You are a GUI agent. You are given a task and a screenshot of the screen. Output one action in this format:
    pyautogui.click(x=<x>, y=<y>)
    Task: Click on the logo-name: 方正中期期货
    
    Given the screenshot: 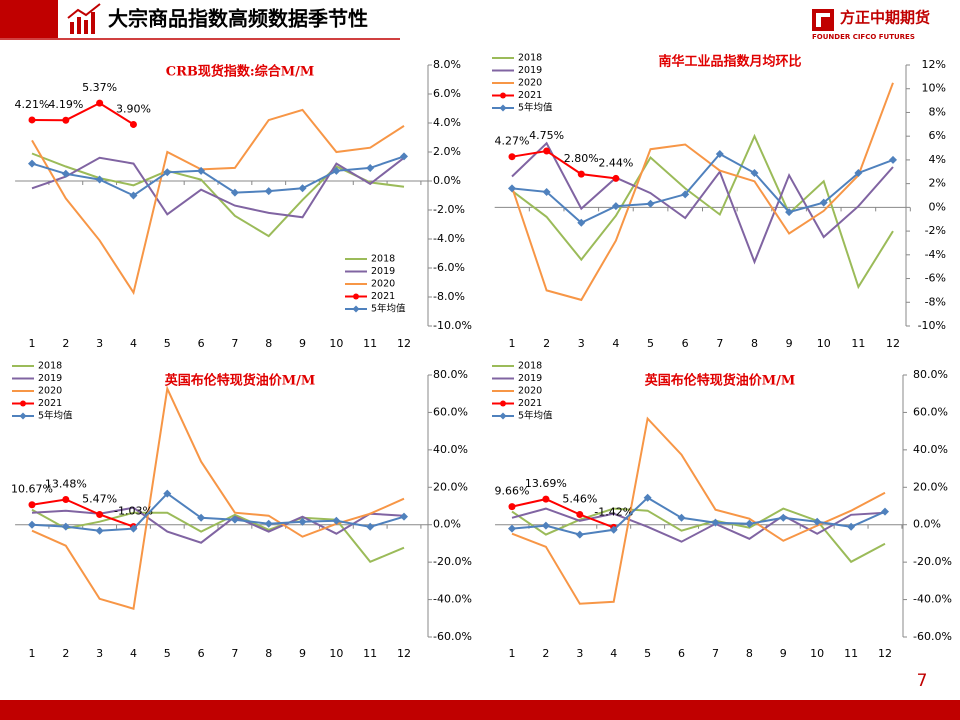 What is the action you would take?
    pyautogui.click(x=885, y=18)
    